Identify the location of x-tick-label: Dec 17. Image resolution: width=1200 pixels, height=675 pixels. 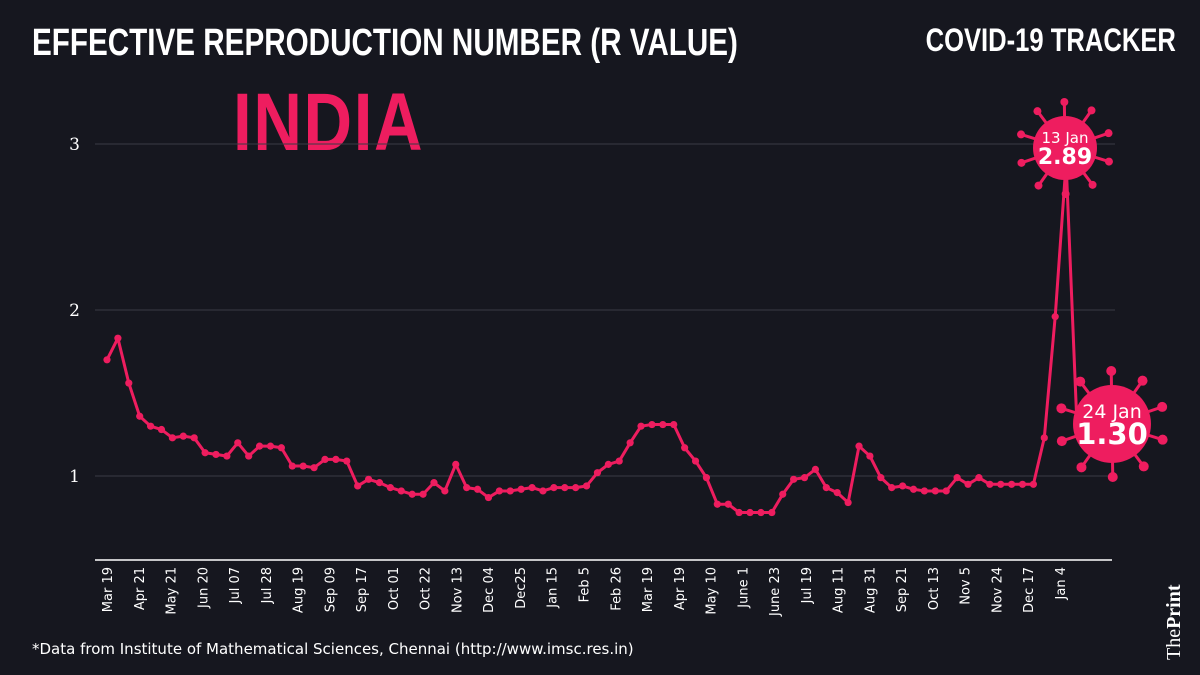
(1029, 590).